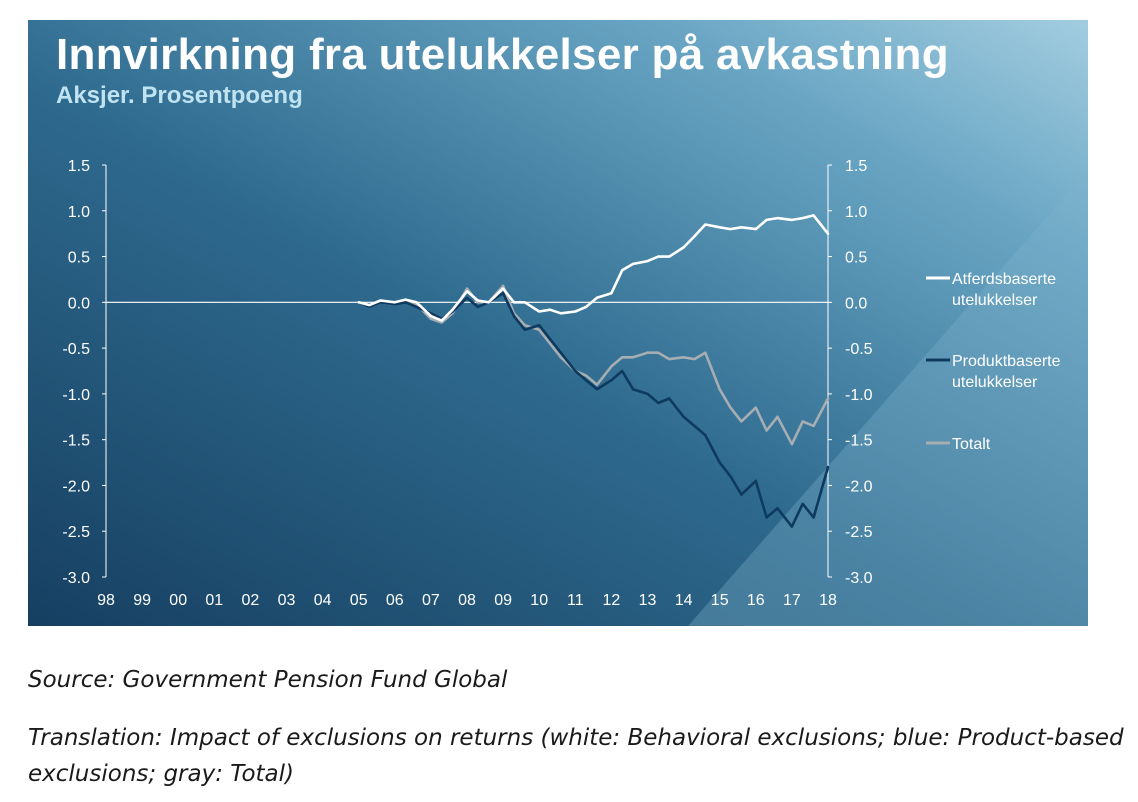  I want to click on x-tick-label: 16, so click(756, 600).